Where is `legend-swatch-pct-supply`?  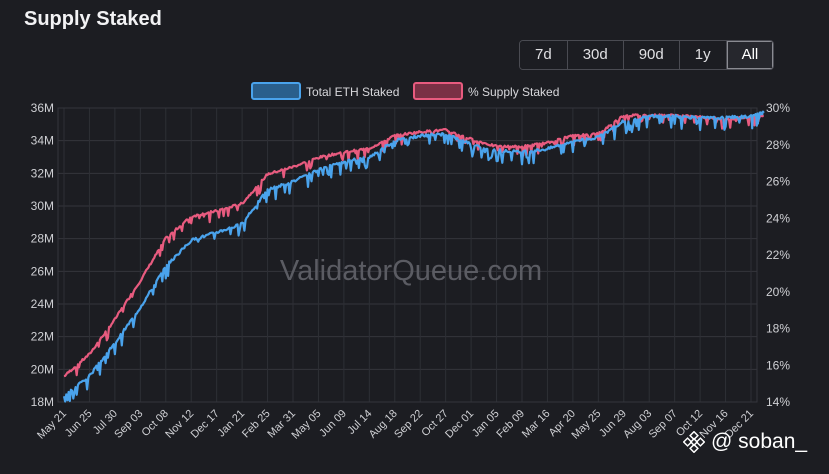 legend-swatch-pct-supply is located at coordinates (438, 91).